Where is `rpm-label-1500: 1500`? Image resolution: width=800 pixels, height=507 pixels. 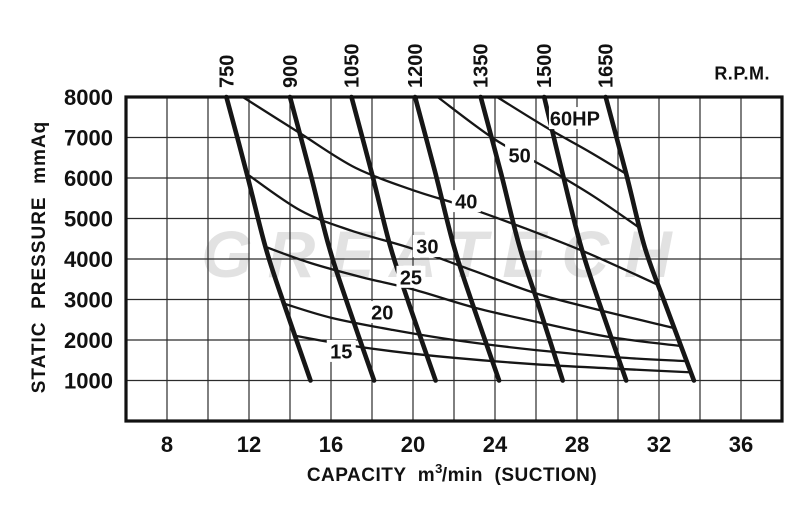
rpm-label-1500: 1500 is located at coordinates (545, 66).